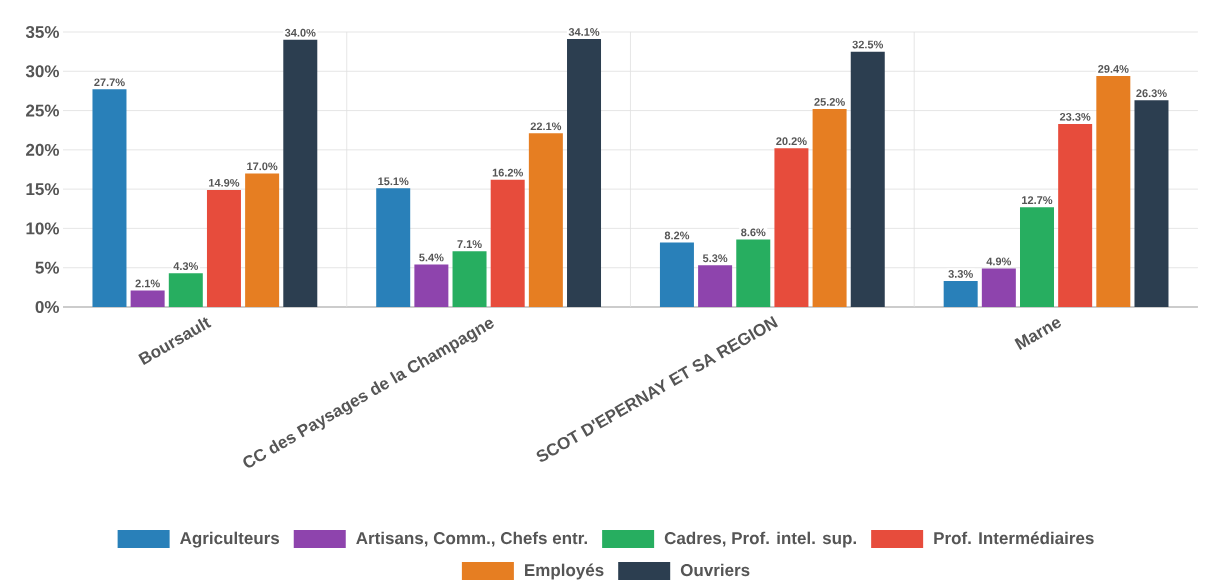  Describe the element at coordinates (43, 189) in the screenshot. I see `y-tick-label: 15%` at that location.